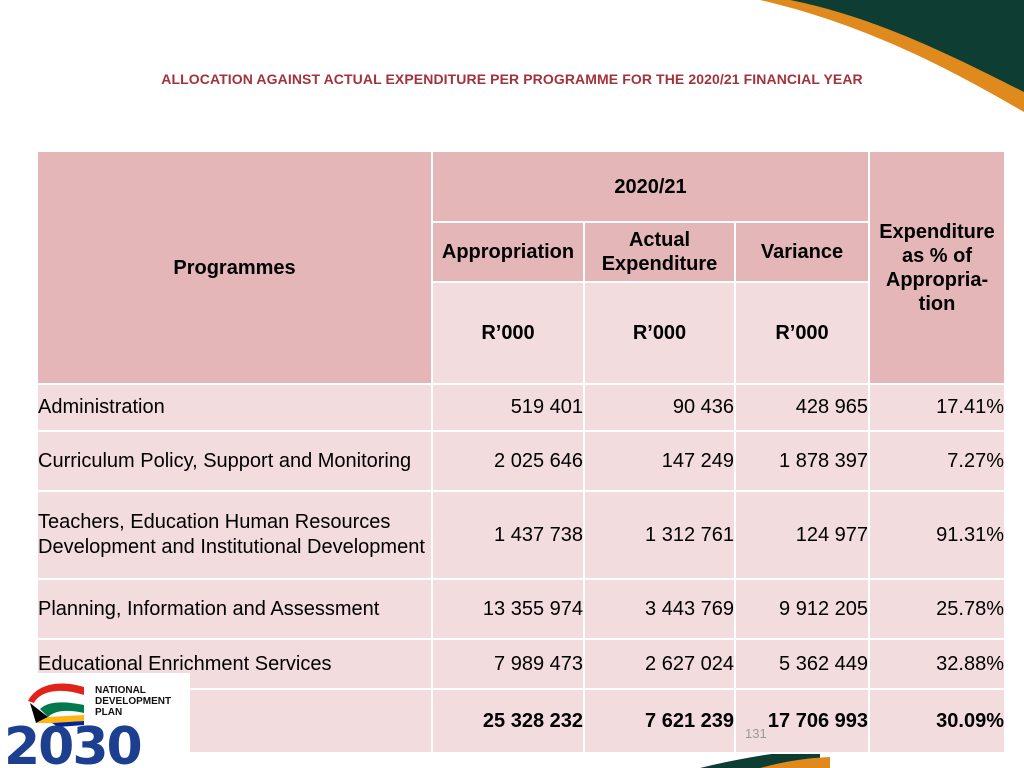 This screenshot has height=768, width=1024. What do you see at coordinates (802, 252) in the screenshot?
I see `header-variance: Variance` at bounding box center [802, 252].